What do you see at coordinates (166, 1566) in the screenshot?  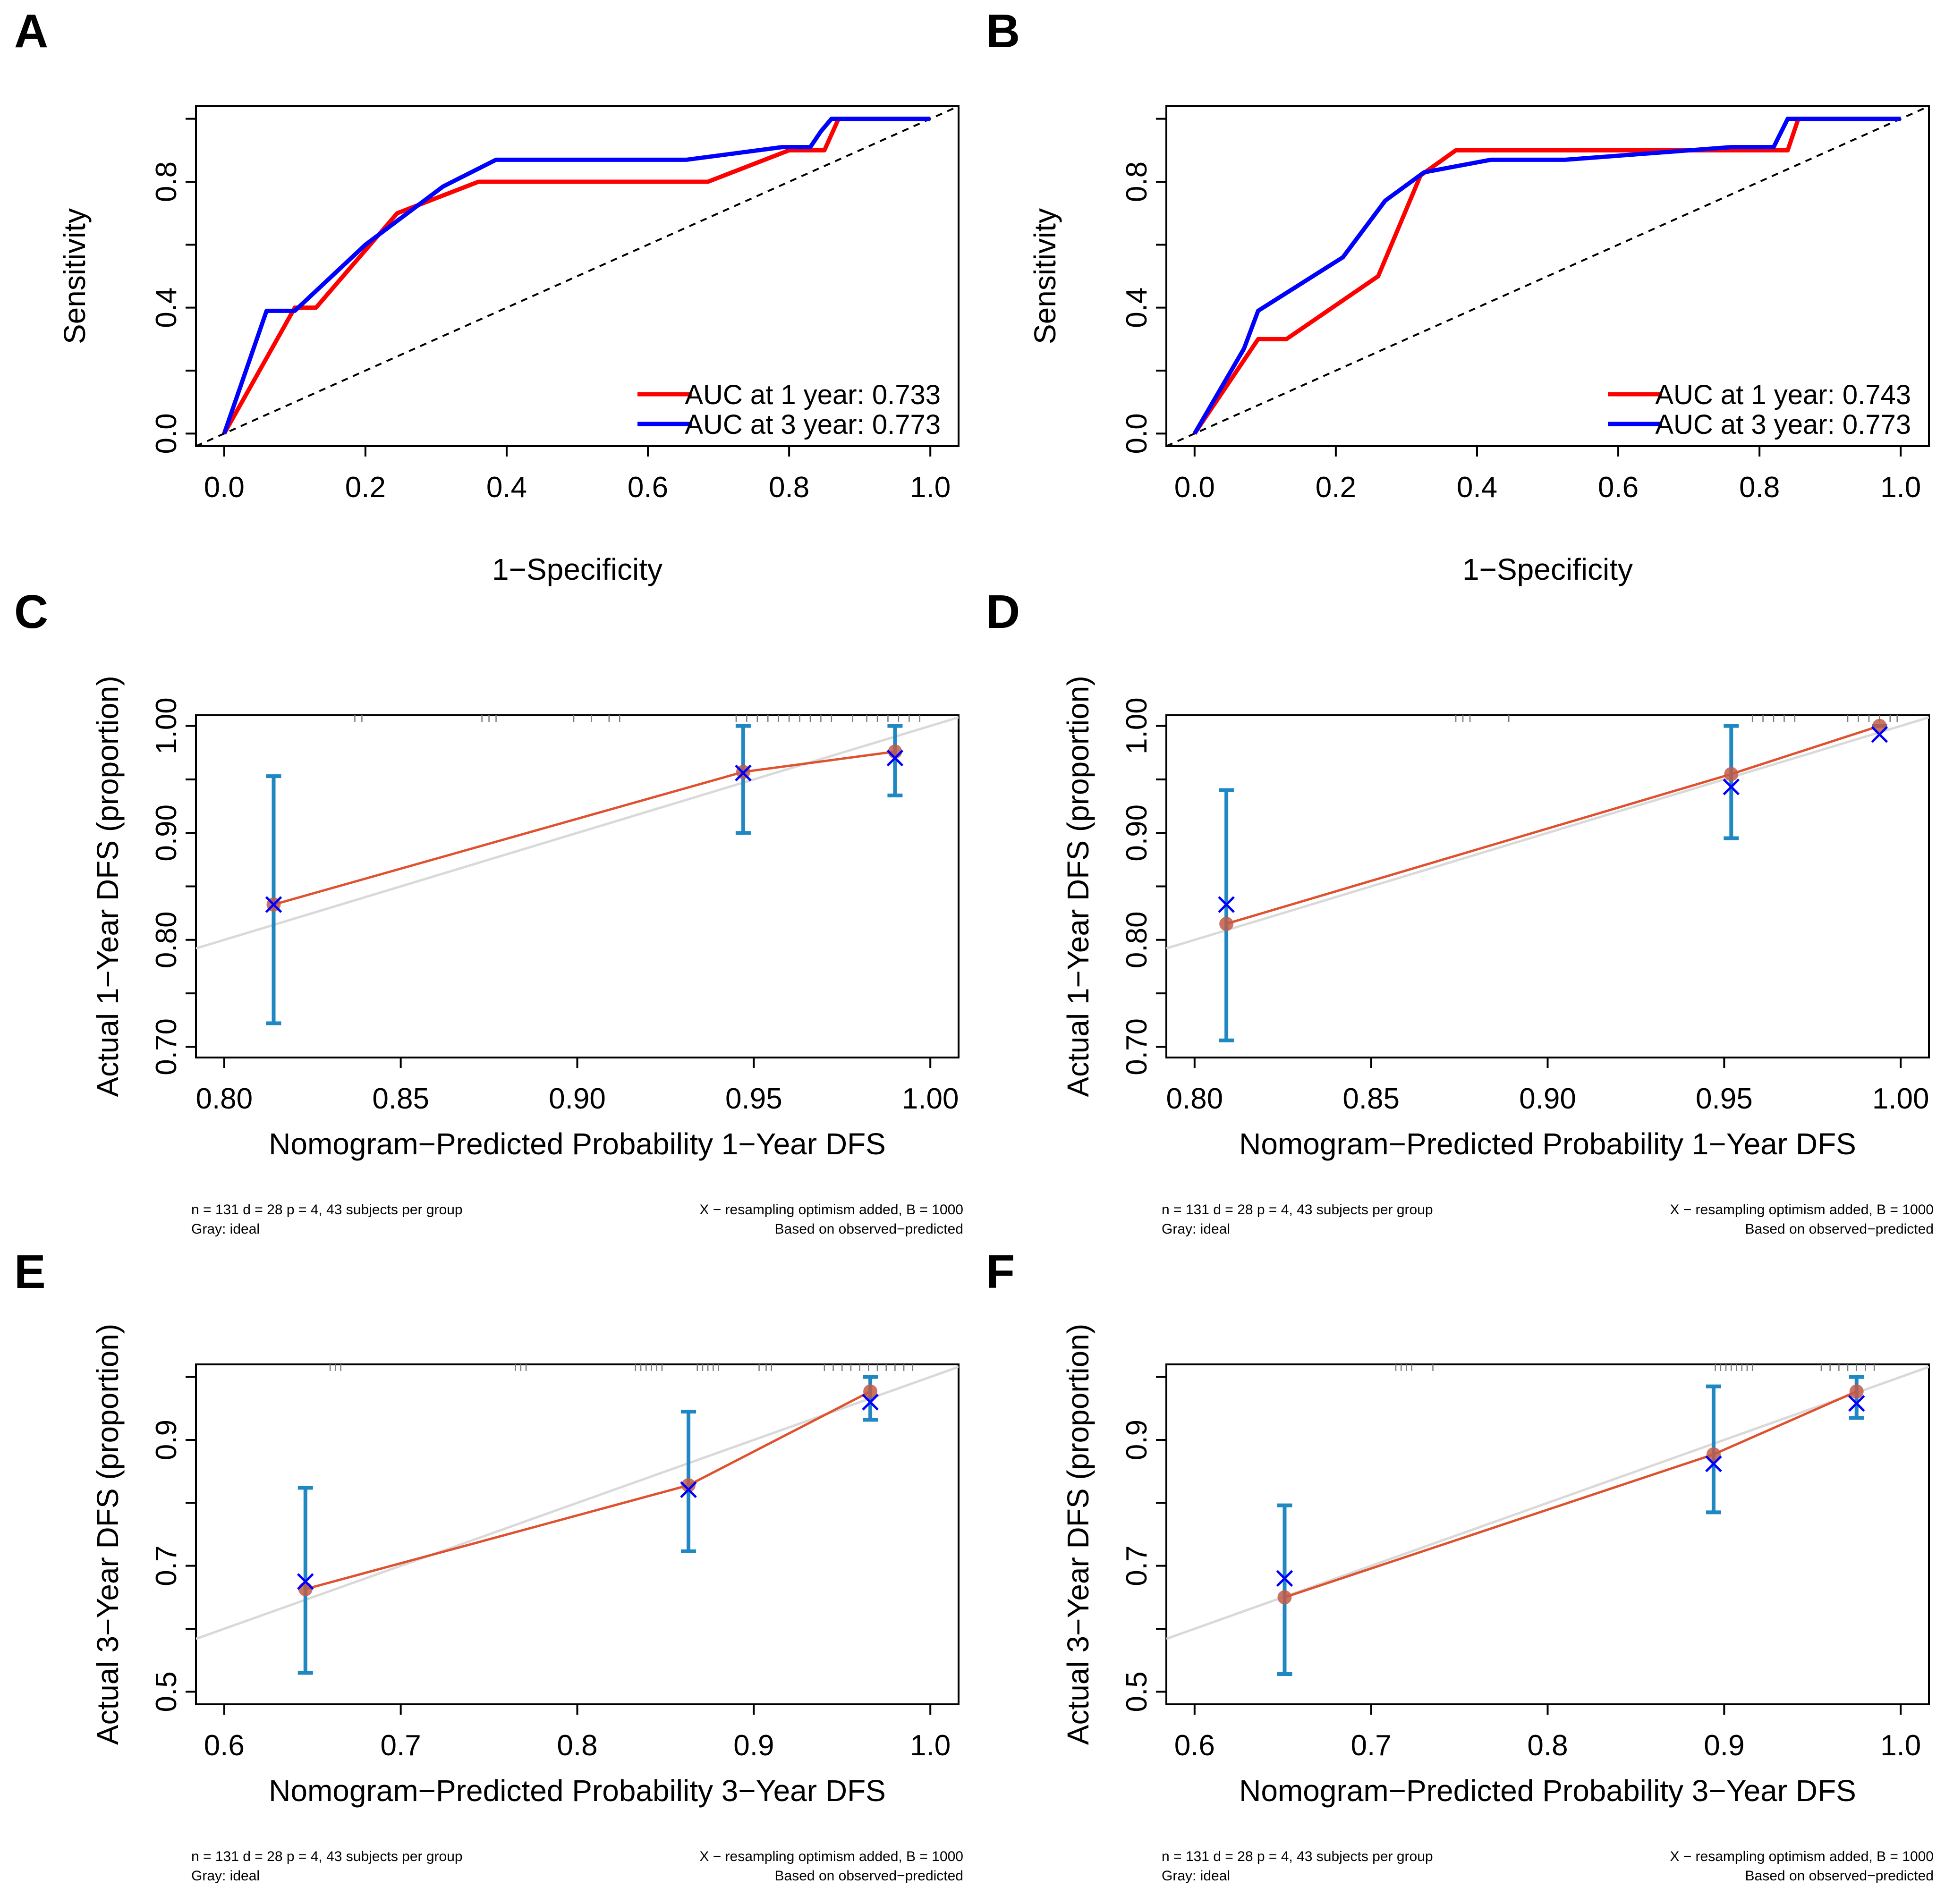 I see `y-tick-label: 0.7` at bounding box center [166, 1566].